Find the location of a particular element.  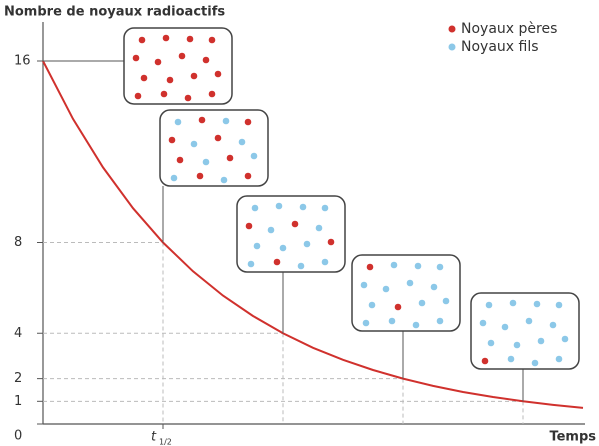

x-tick-label-sub: 1/2 is located at coordinates (165, 442).